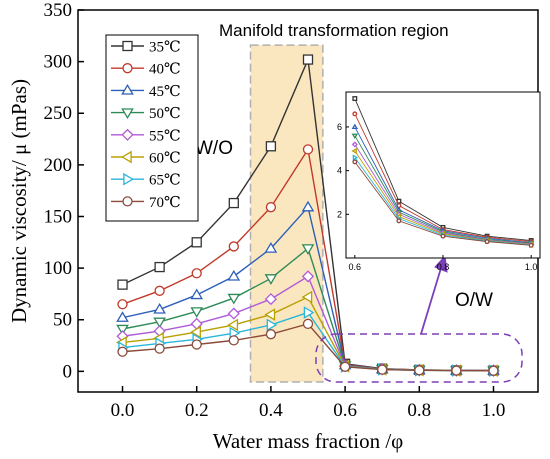  I want to click on legend-label: 70℃, so click(165, 203).